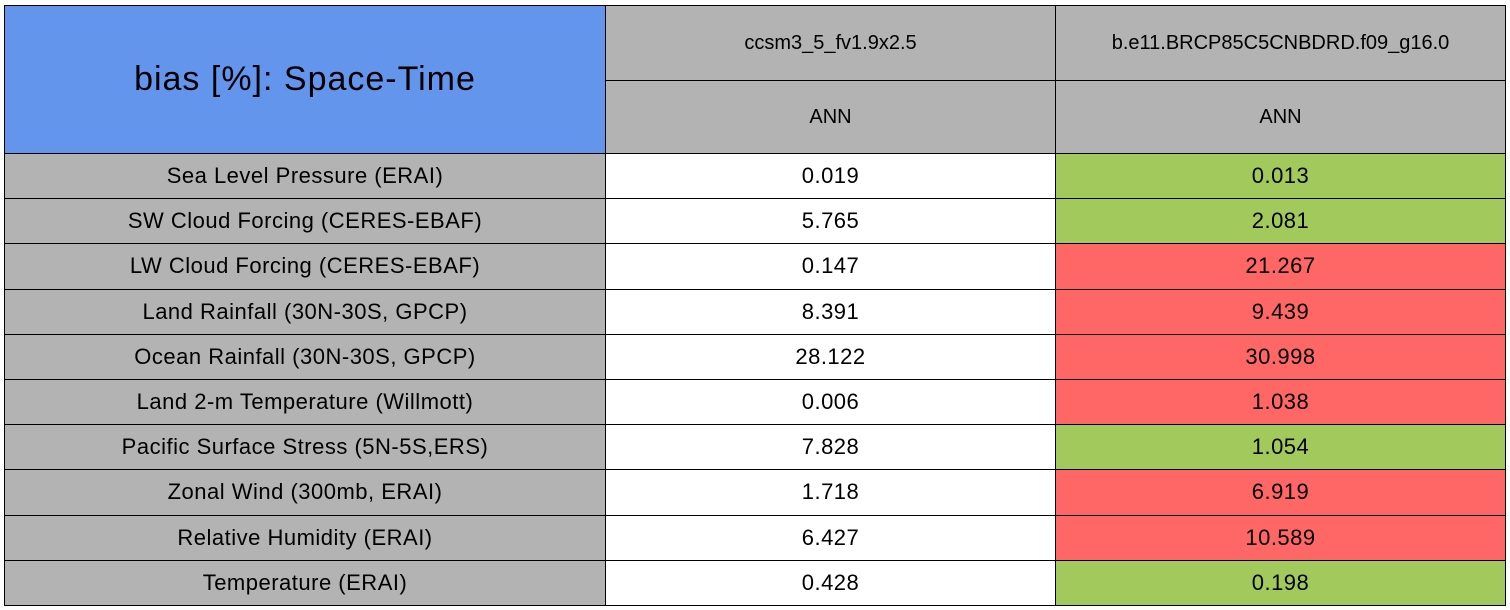 The height and width of the screenshot is (610, 1510). Describe the element at coordinates (305, 221) in the screenshot. I see `row-label: SW Cloud Forcing (CERES-EBAF)` at that location.